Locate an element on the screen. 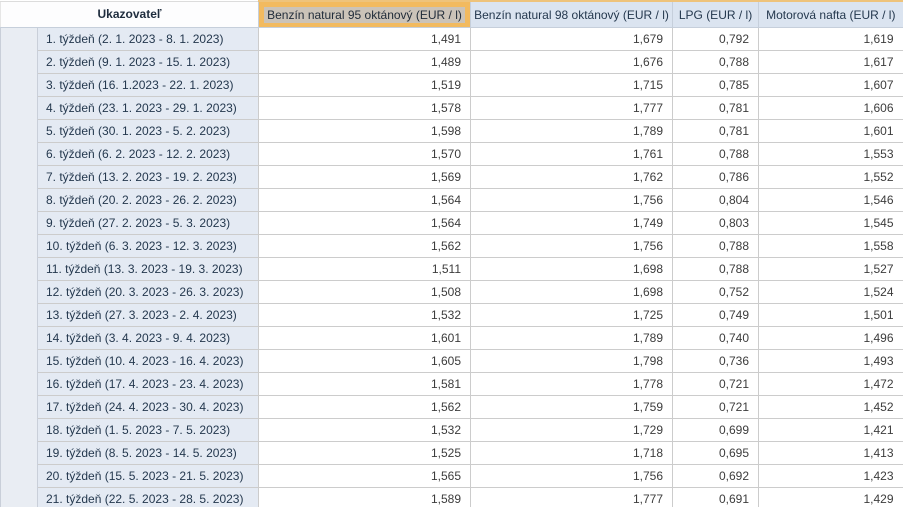 This screenshot has height=507, width=903. price-cell: 1,491 is located at coordinates (365, 39).